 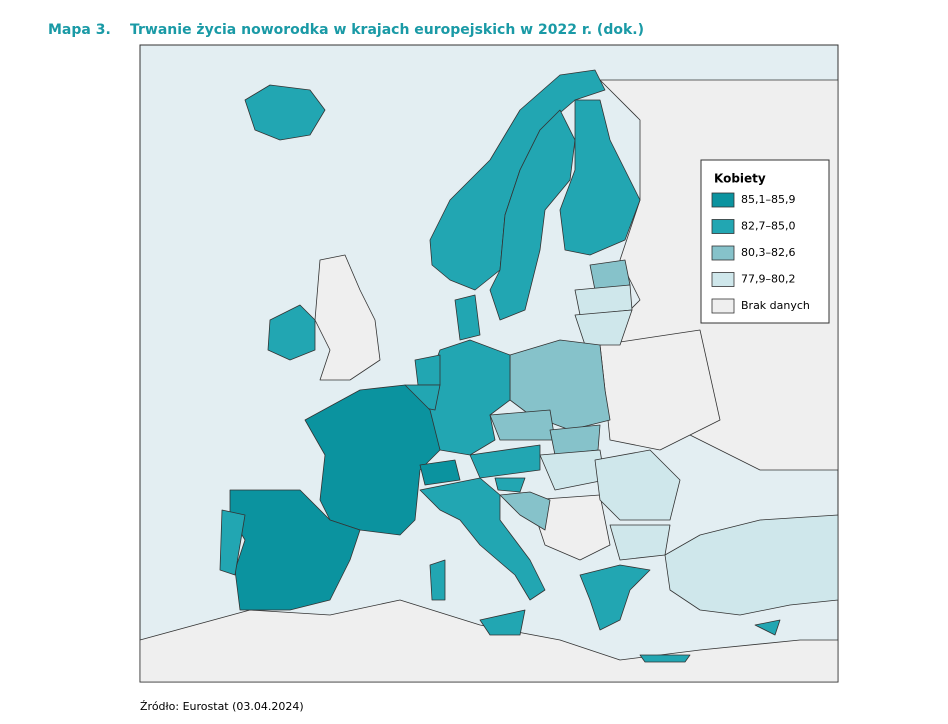 I want to click on source: Źródło: Eurostat (03.04.2024), so click(x=222, y=706).